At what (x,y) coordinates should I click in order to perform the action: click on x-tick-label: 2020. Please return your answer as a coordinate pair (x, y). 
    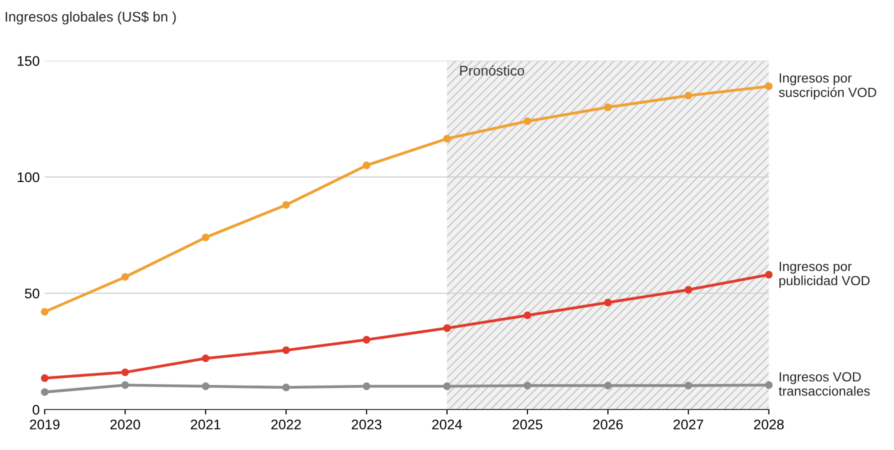
    Looking at the image, I should click on (125, 425).